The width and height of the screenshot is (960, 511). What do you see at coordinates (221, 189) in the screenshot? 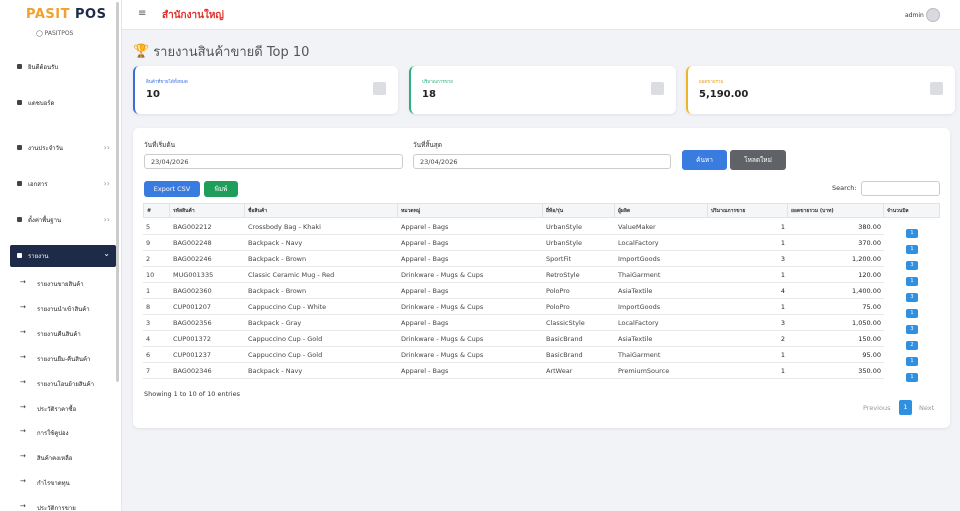
I see `print-button: พิมพ์` at bounding box center [221, 189].